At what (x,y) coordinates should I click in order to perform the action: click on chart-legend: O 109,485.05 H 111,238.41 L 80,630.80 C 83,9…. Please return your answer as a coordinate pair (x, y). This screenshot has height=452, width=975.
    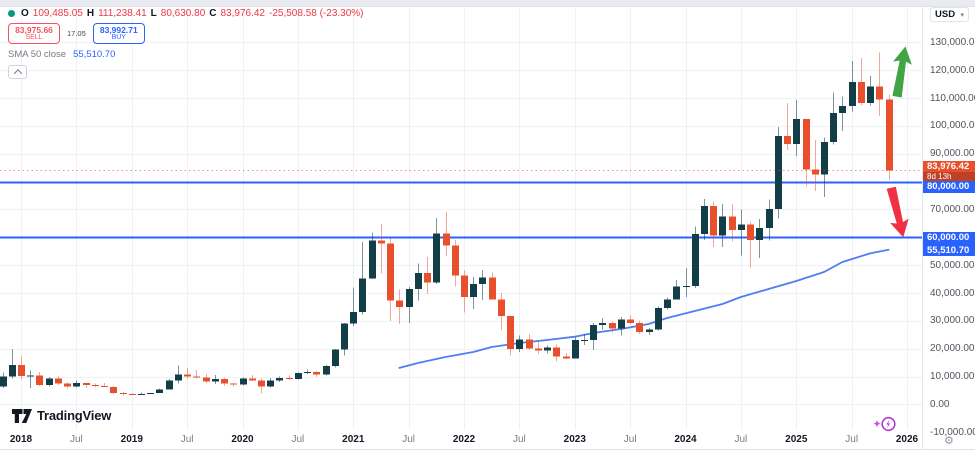
    Looking at the image, I should click on (186, 43).